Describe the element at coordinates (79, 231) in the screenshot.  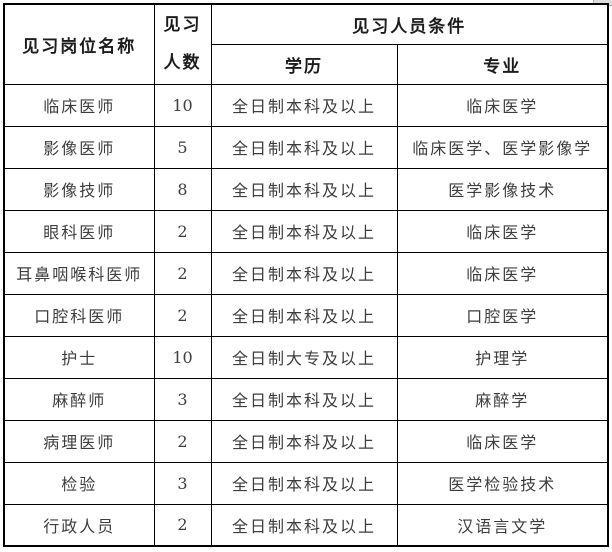
I see `cell-position-name: 眼科医师` at that location.